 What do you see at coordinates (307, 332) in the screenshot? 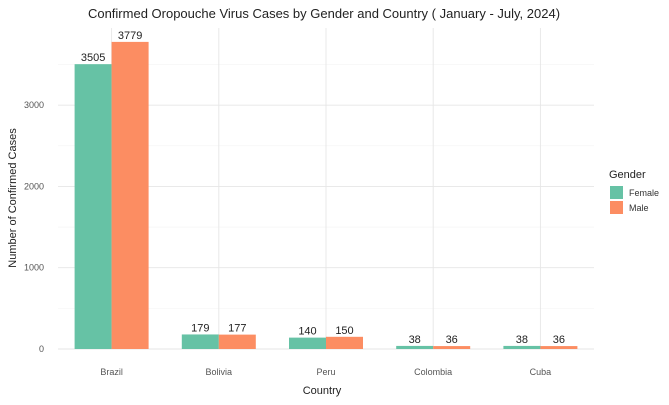
I see `data-label-female: 140` at bounding box center [307, 332].